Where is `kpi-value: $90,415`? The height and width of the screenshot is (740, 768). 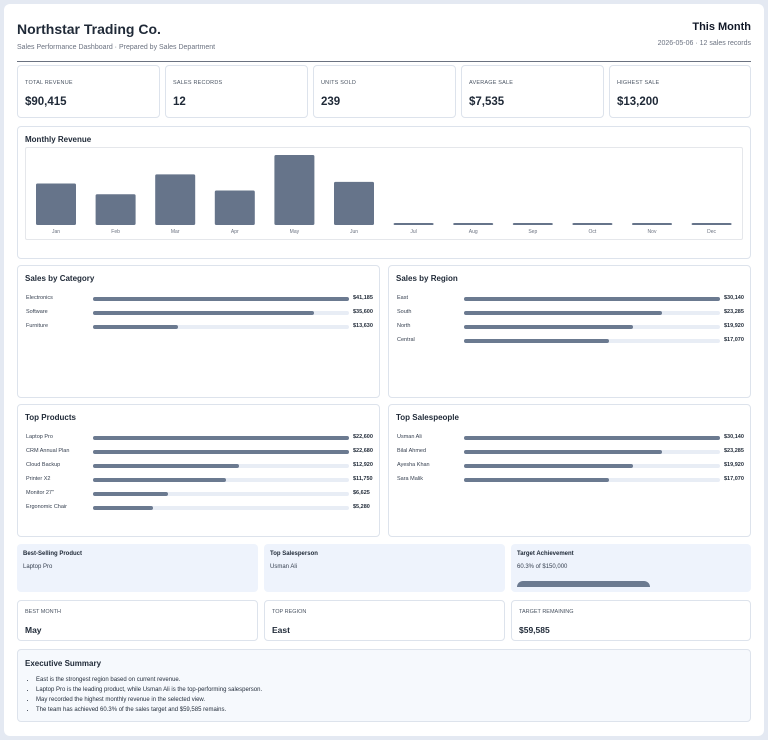
kpi-value: $90,415 is located at coordinates (46, 102).